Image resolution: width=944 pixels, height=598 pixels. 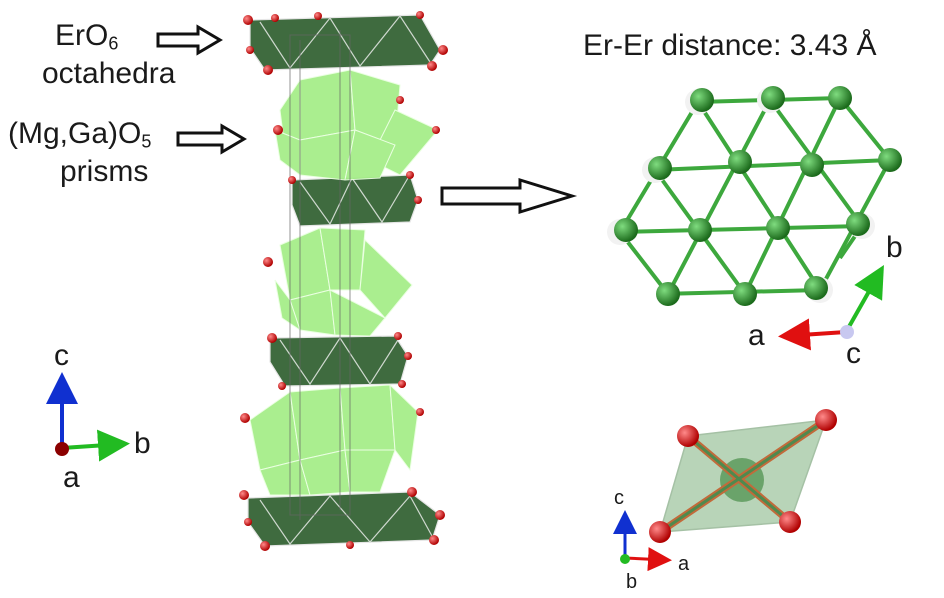 I want to click on right-axis-b-label: b, so click(x=894, y=247).